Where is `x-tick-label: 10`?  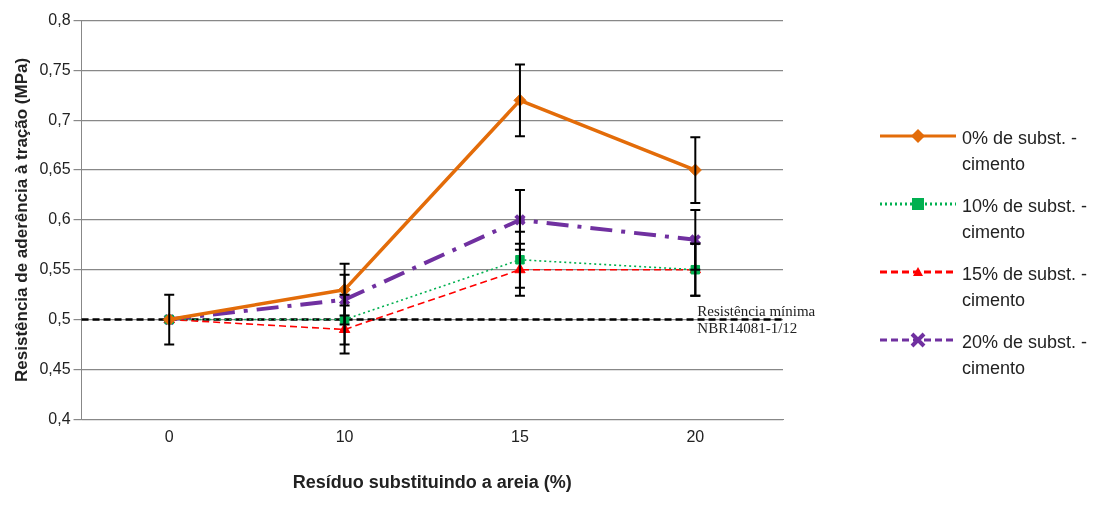
x-tick-label: 10 is located at coordinates (344, 437).